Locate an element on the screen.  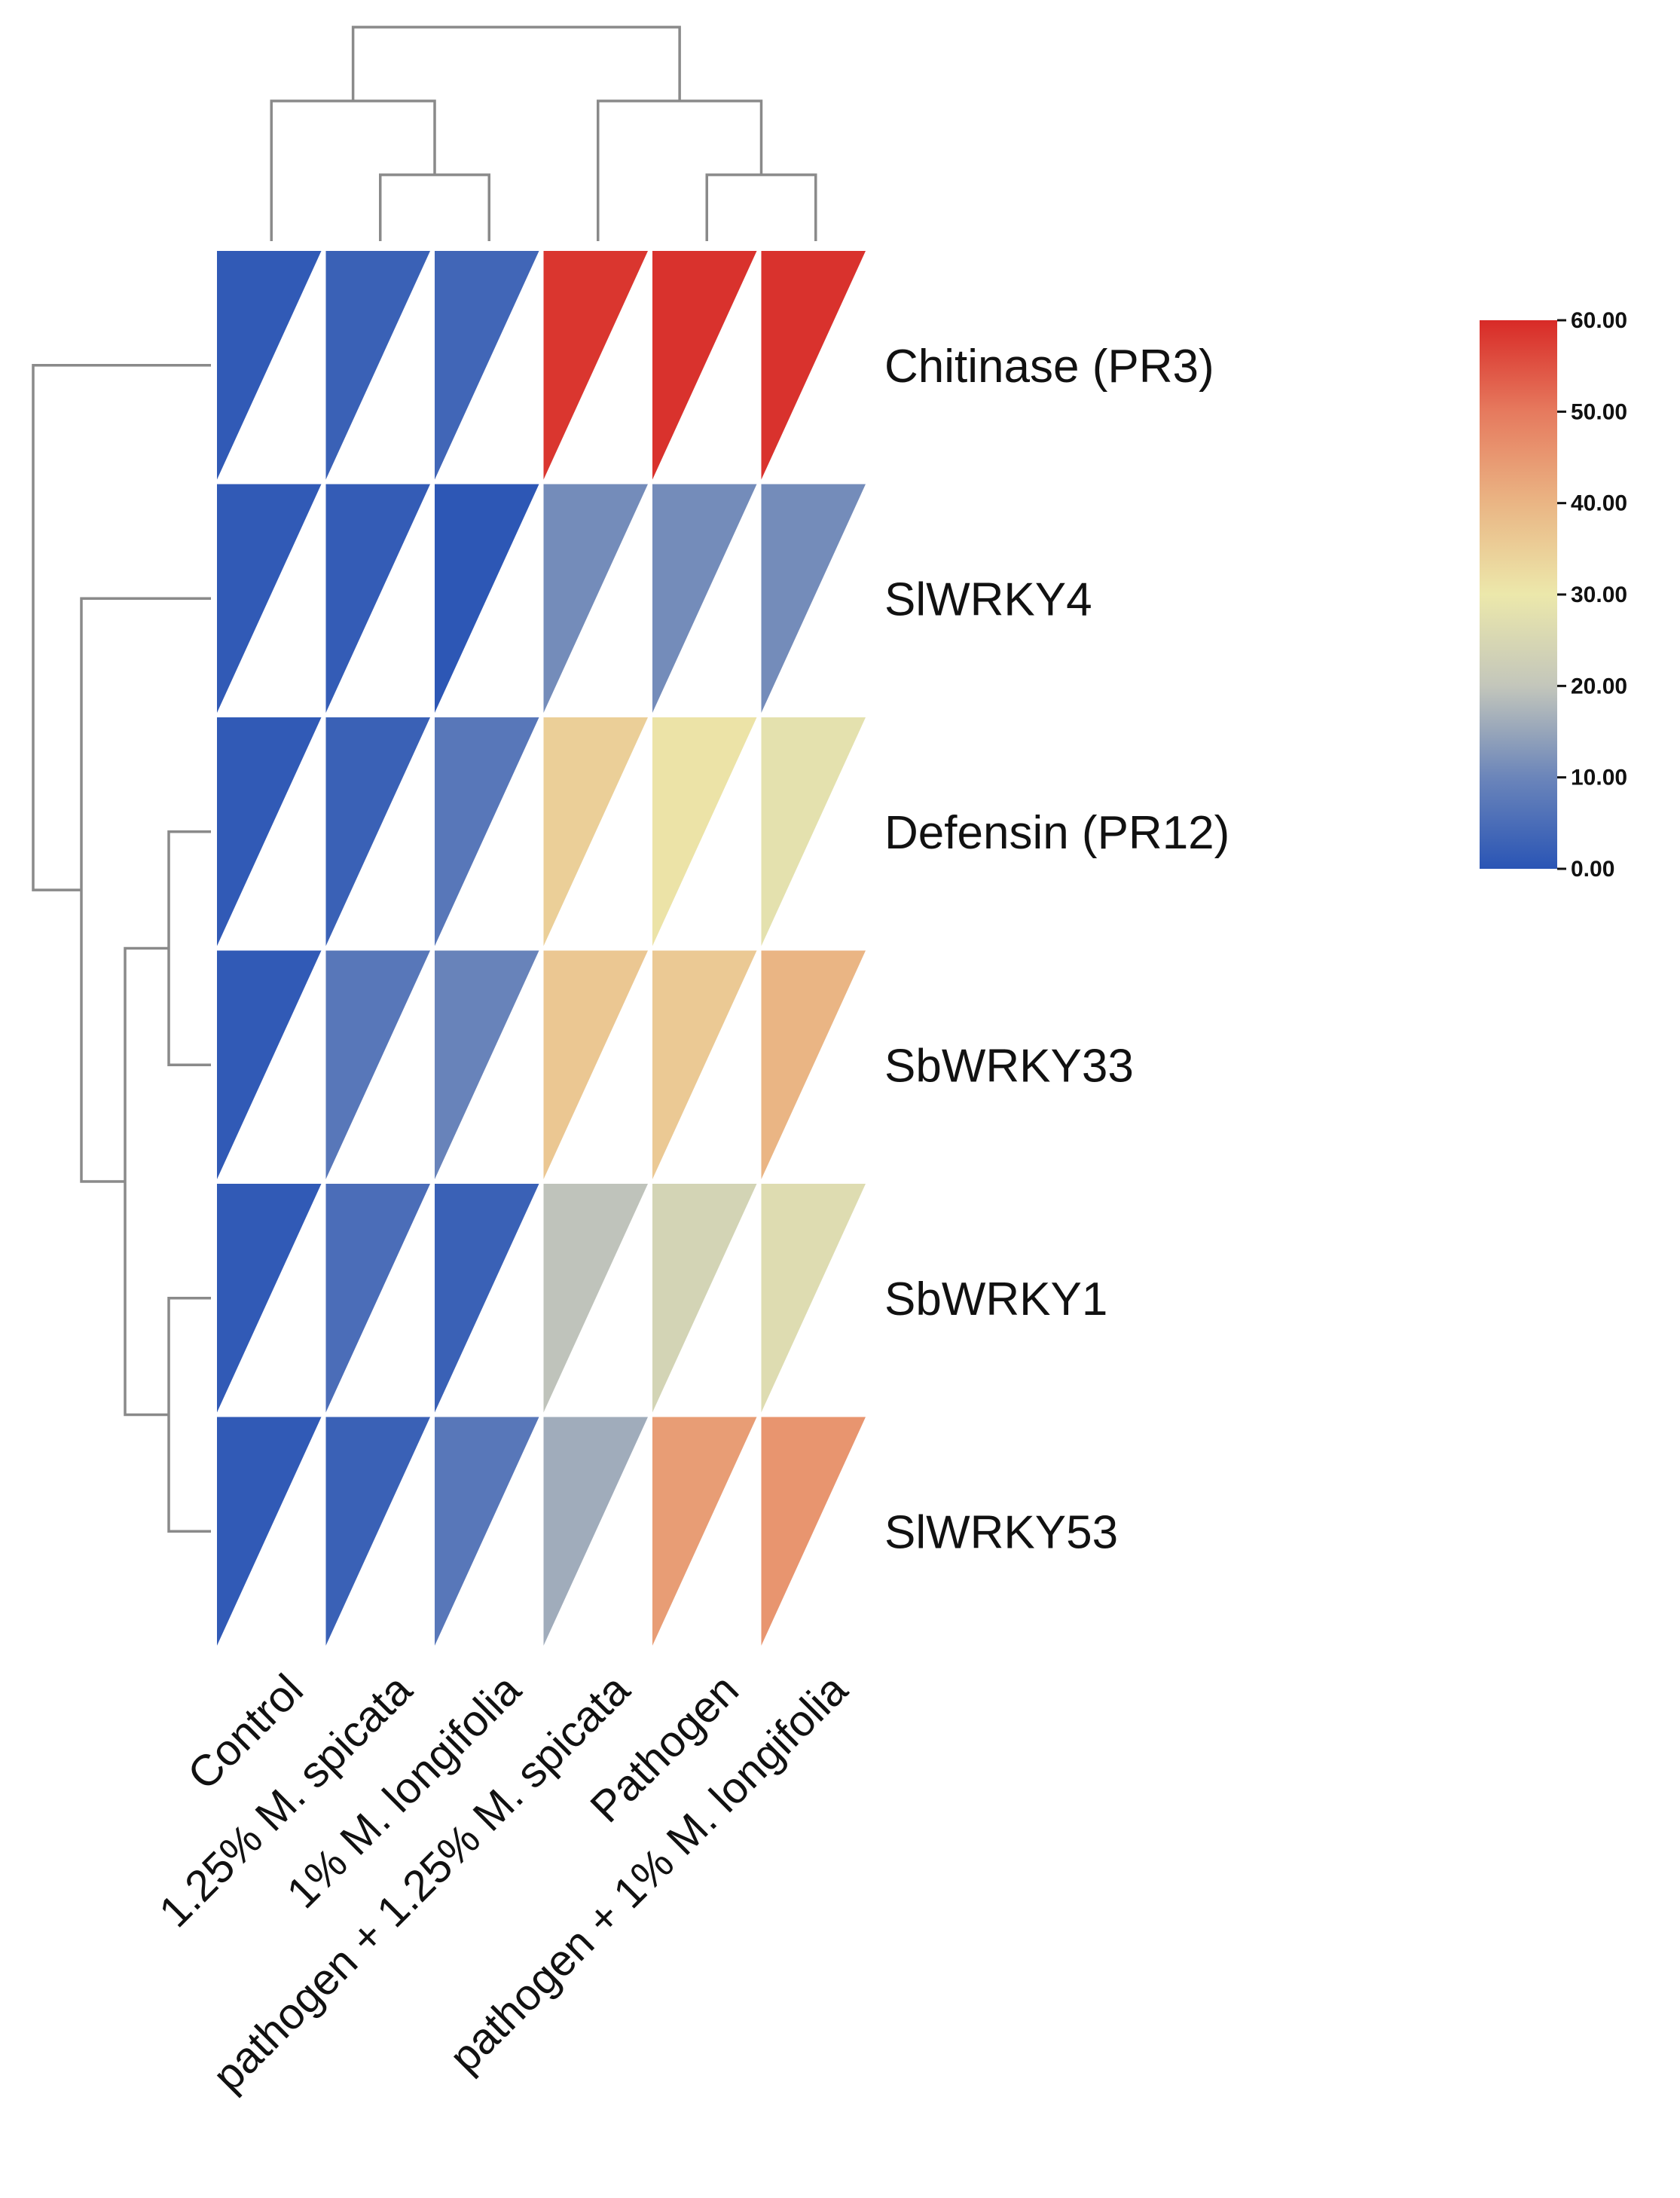
colorbar-ticks: 60.00 50.00 40.00 30.00 20.00 10.00 0.00 is located at coordinates (1592, 595).